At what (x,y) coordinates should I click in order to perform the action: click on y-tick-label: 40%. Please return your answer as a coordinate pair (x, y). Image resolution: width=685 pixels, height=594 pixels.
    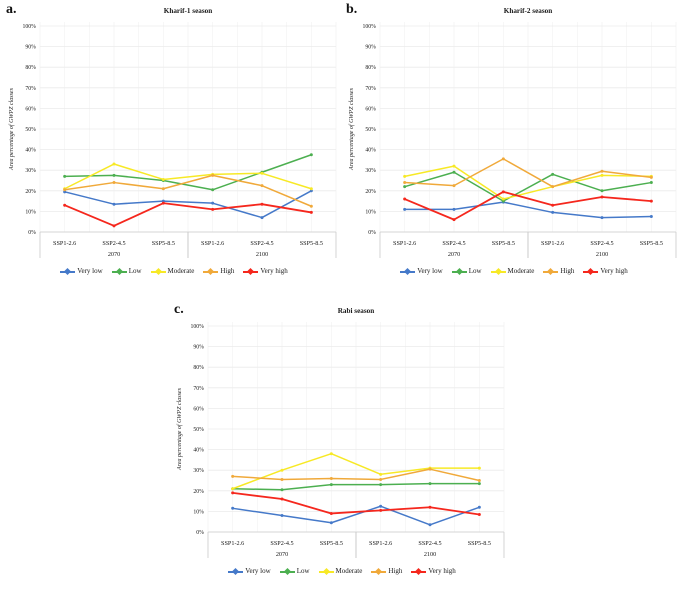
    Looking at the image, I should click on (370, 151).